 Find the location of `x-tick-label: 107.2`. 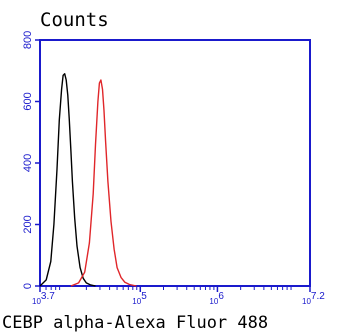

x-tick-label: 107.2 is located at coordinates (313, 298).